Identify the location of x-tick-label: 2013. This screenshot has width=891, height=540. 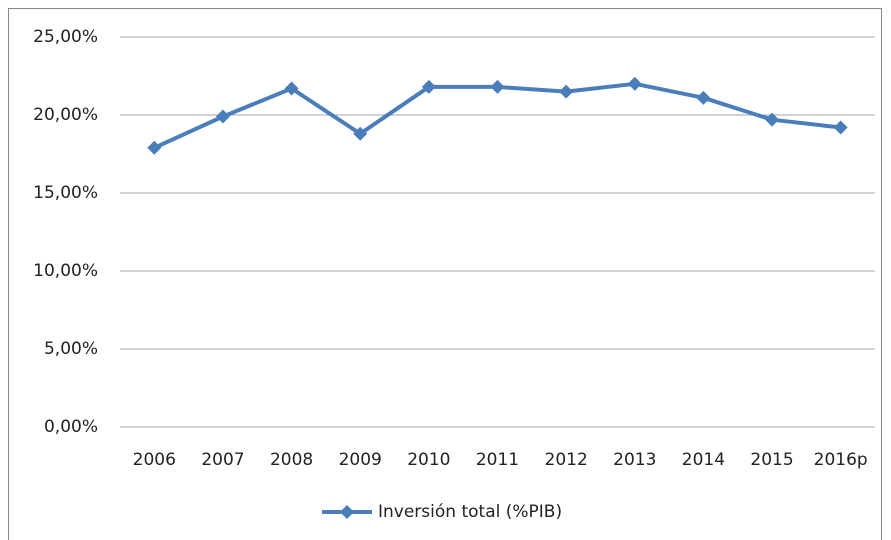
(634, 460).